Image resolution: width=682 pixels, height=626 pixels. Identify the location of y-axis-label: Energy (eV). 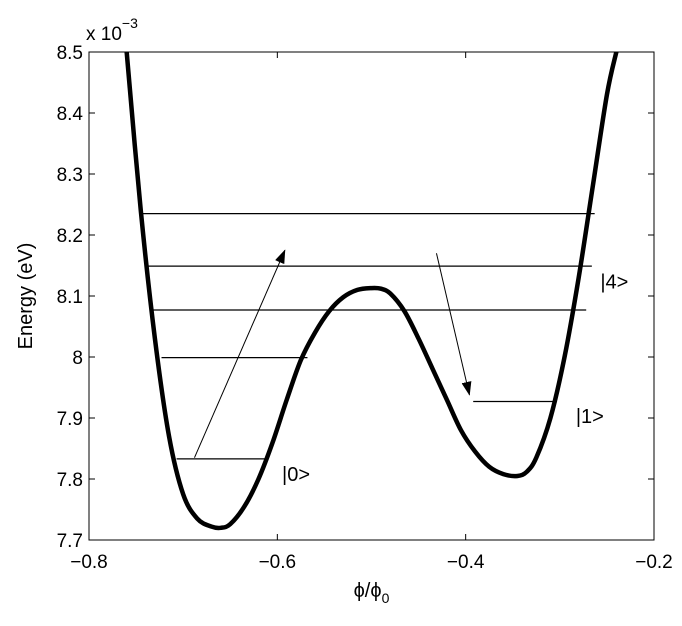
(26, 296).